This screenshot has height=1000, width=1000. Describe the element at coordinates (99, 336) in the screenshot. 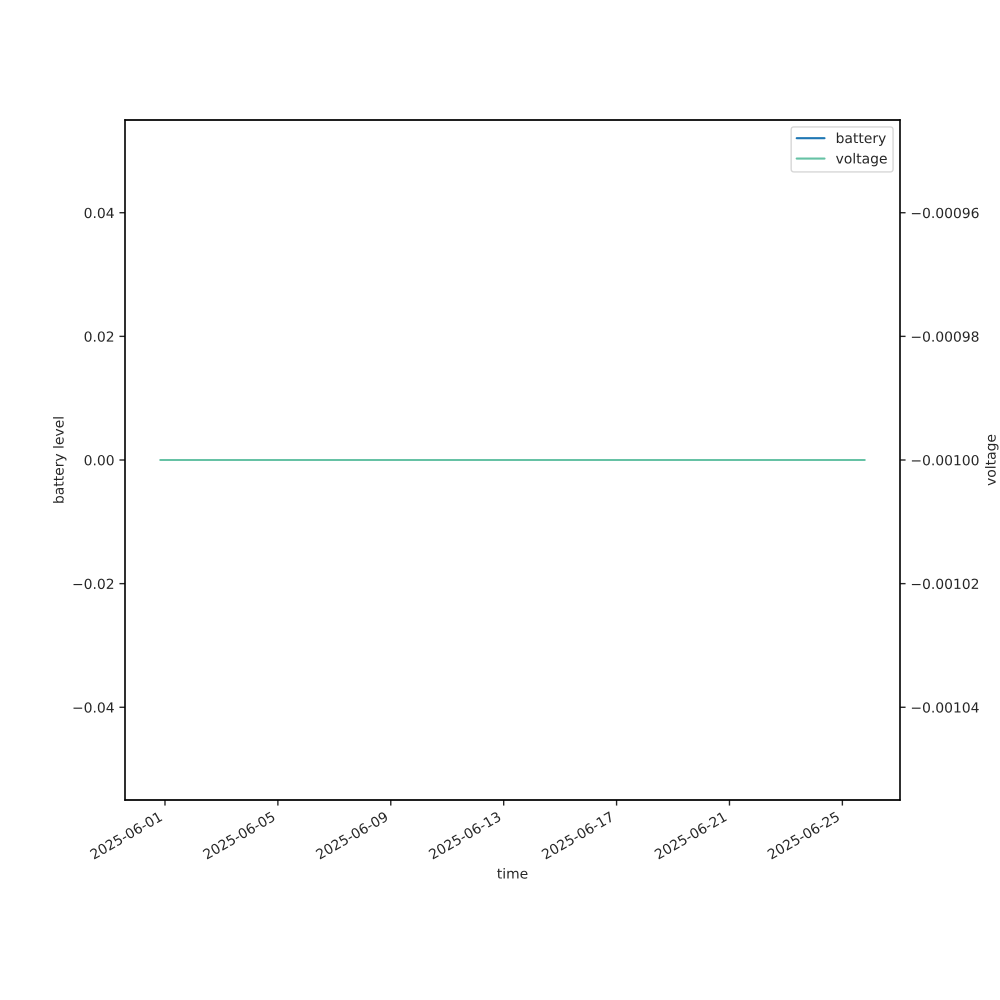

I see `y-tick-label: 0.02` at that location.